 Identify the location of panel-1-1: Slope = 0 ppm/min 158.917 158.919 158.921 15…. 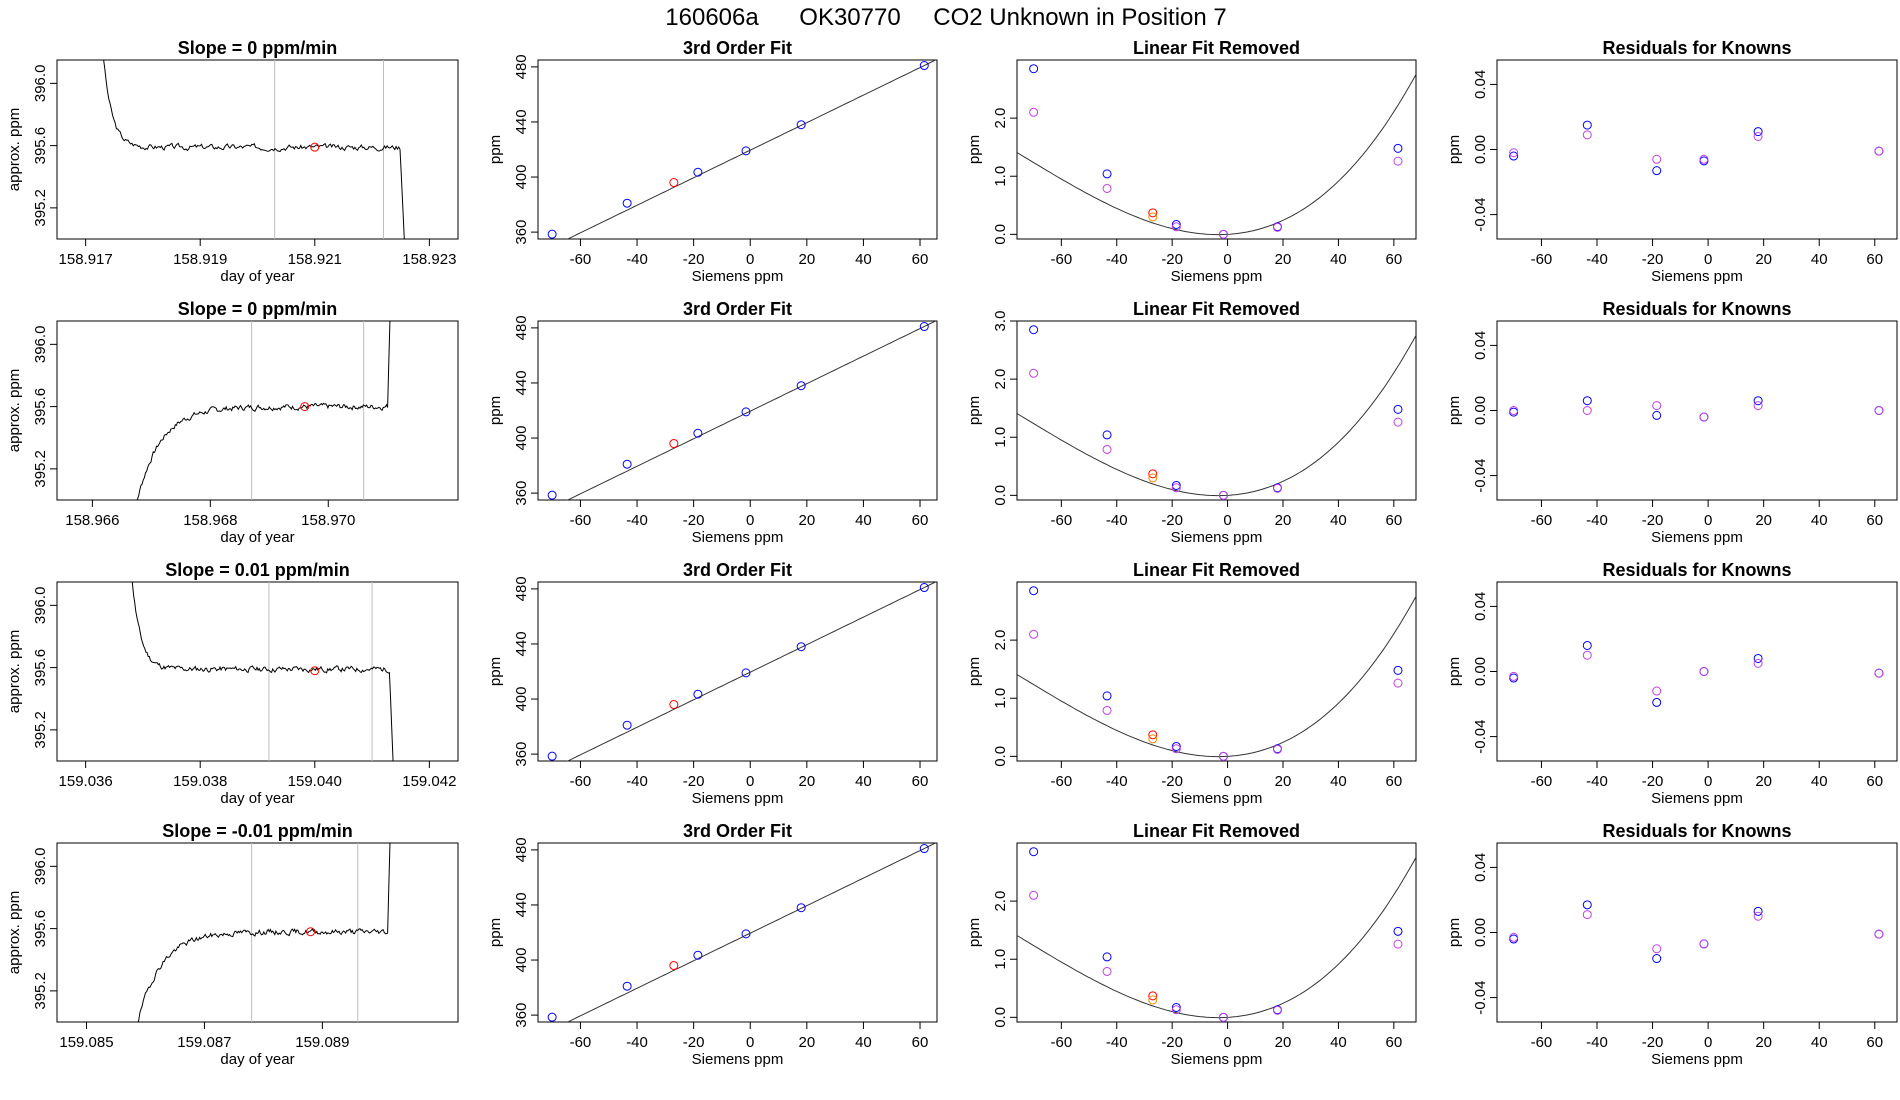
(232, 161).